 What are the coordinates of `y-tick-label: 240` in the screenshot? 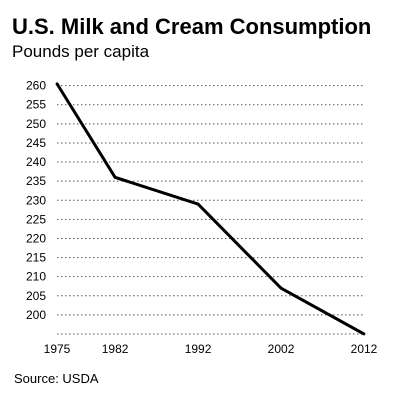 It's located at (36, 162).